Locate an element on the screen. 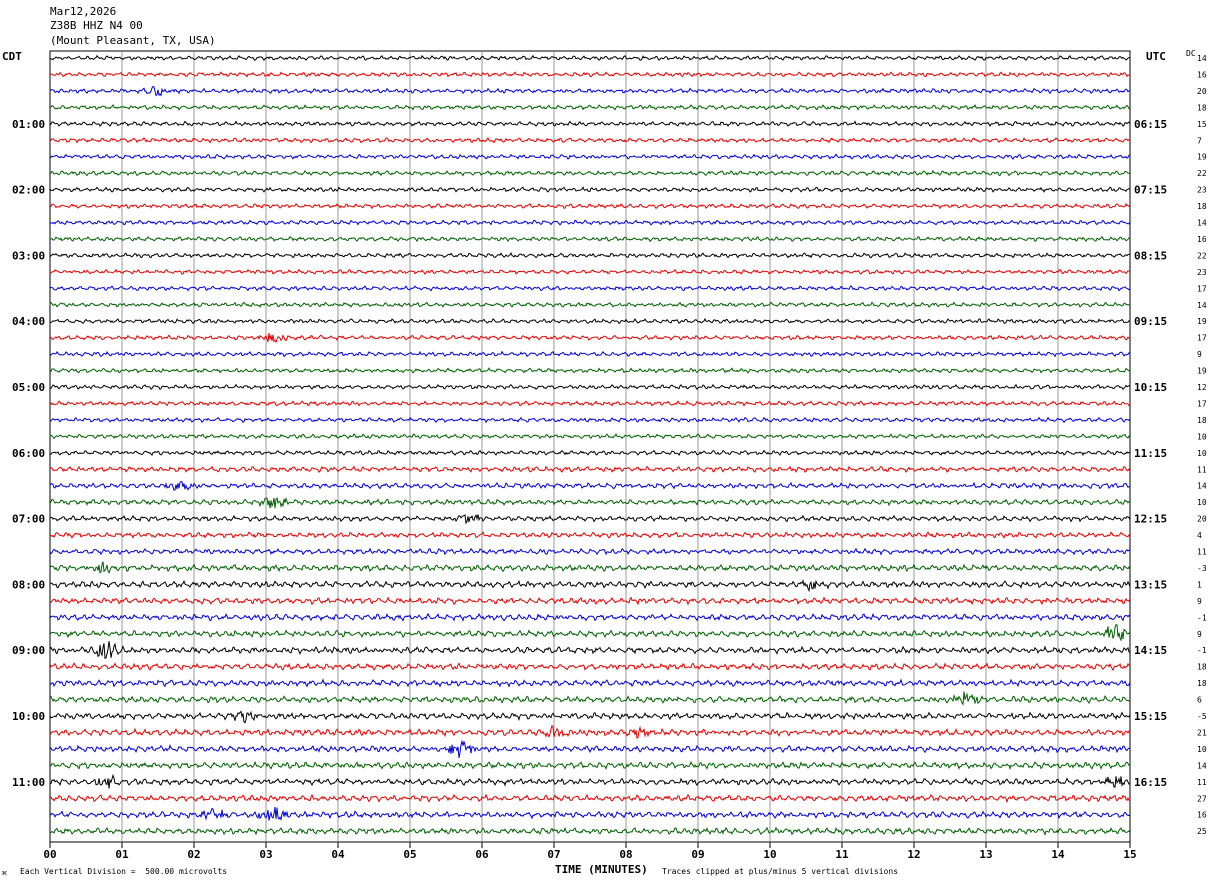  x-tick-label: 15 is located at coordinates (1129, 854).